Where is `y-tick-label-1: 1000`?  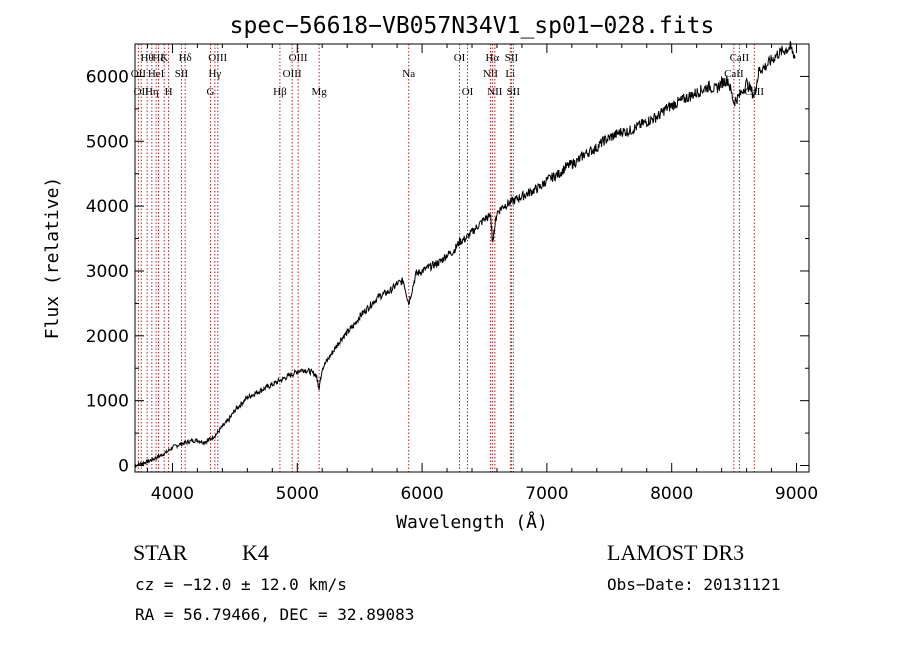 y-tick-label-1: 1000 is located at coordinates (107, 402).